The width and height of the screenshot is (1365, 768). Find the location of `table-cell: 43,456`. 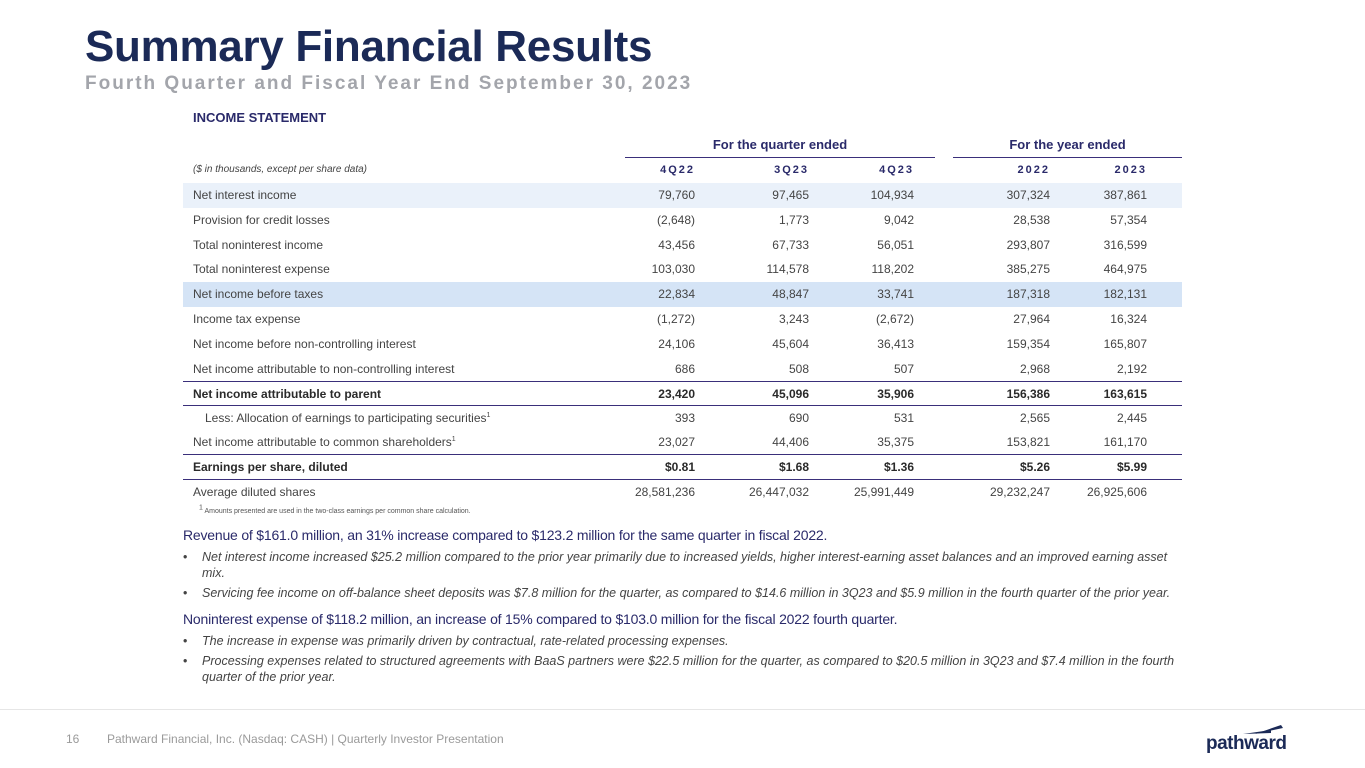

table-cell: 43,456 is located at coordinates (676, 244).